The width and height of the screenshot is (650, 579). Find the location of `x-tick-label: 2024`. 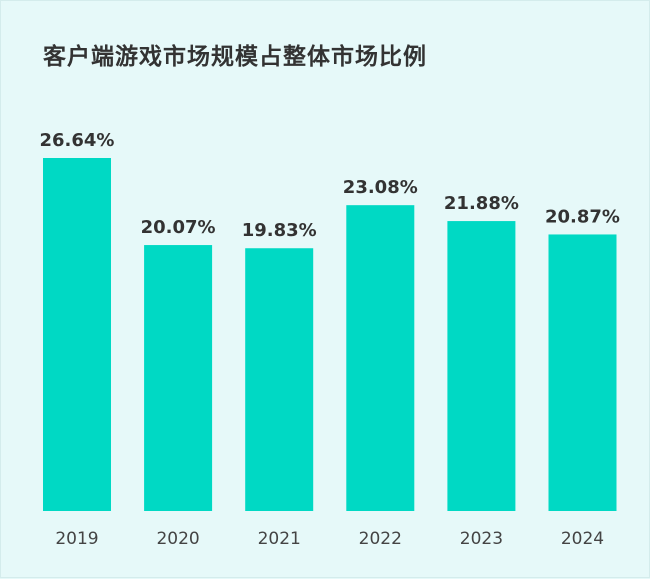

x-tick-label: 2024 is located at coordinates (582, 539).